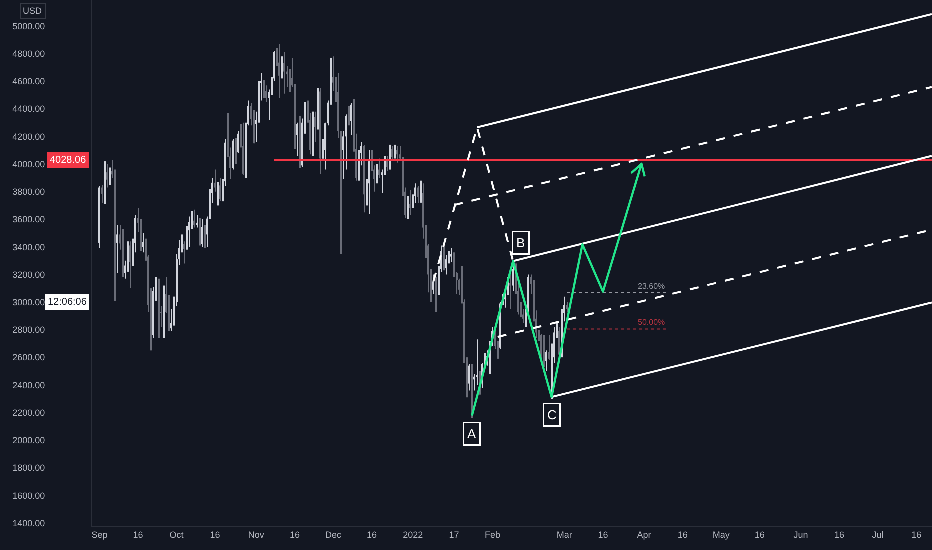 Image resolution: width=932 pixels, height=550 pixels. I want to click on annotation: A, so click(472, 434).